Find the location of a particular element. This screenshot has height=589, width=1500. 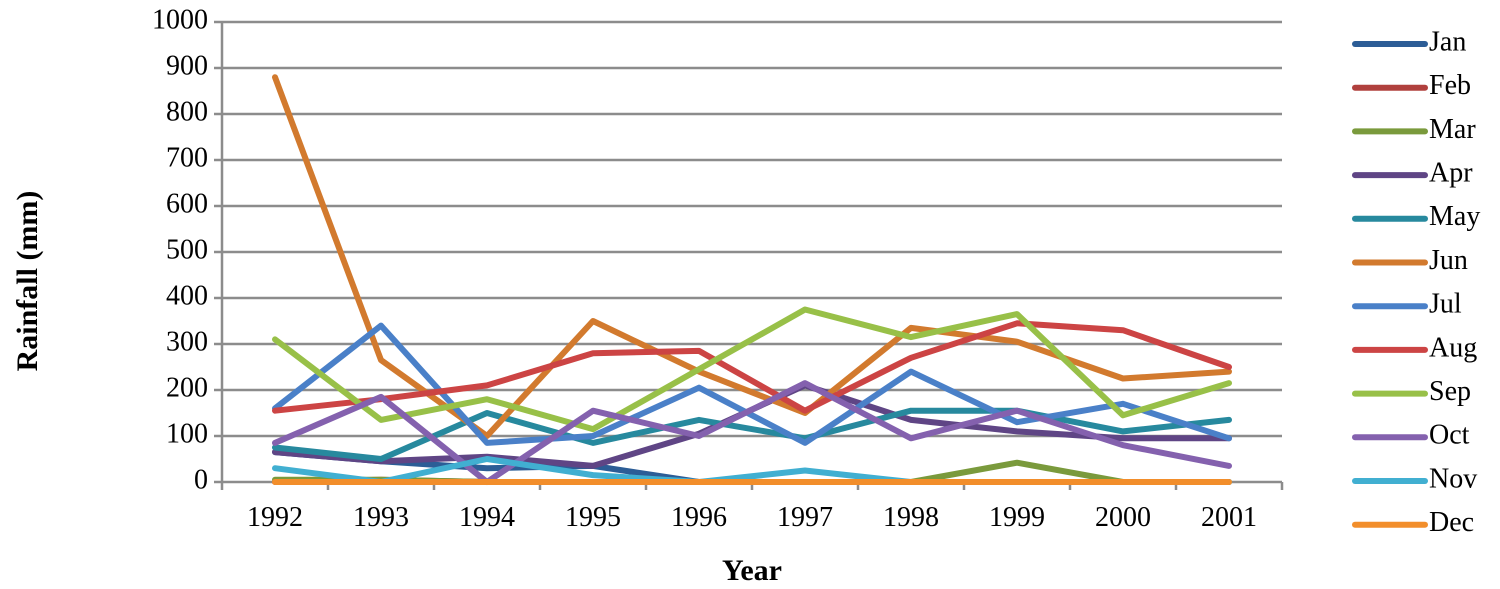

y-tick-label: 0 is located at coordinates (201, 479).